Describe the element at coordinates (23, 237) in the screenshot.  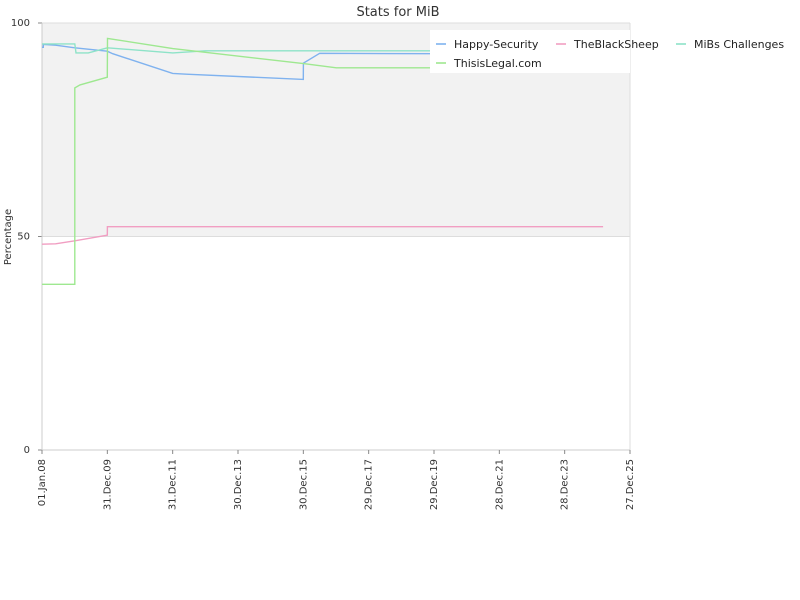
I see `y-tick-label: 50` at that location.